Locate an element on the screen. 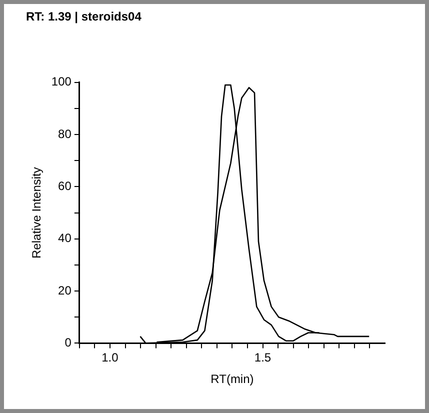  x-axis-title: RT(min) is located at coordinates (232, 379).